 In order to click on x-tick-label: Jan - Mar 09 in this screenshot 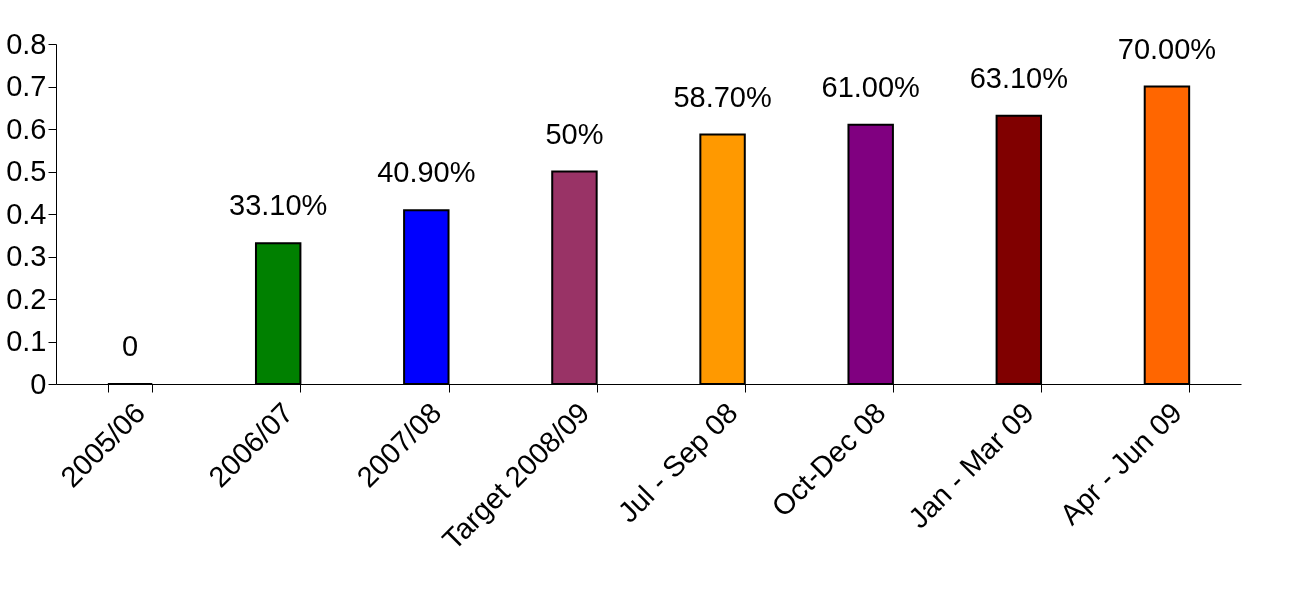, I will do `click(971, 465)`.